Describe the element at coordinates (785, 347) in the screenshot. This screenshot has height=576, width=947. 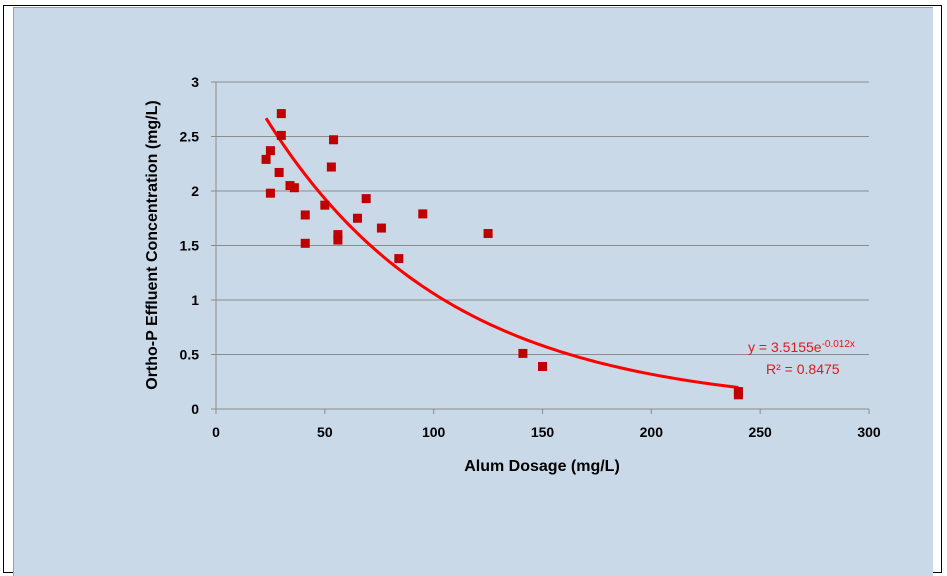
I see `trendline-equation-base: y = 3.5155e` at that location.